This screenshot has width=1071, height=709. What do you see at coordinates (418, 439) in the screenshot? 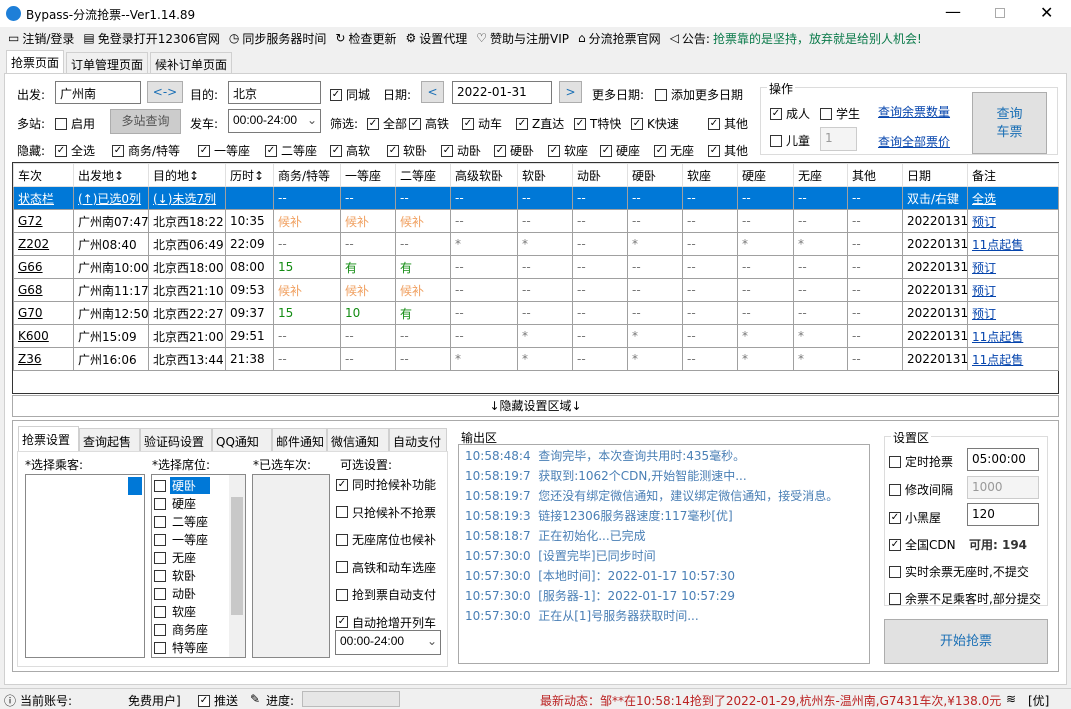
I see `settings-tab: 自动支付` at bounding box center [418, 439].